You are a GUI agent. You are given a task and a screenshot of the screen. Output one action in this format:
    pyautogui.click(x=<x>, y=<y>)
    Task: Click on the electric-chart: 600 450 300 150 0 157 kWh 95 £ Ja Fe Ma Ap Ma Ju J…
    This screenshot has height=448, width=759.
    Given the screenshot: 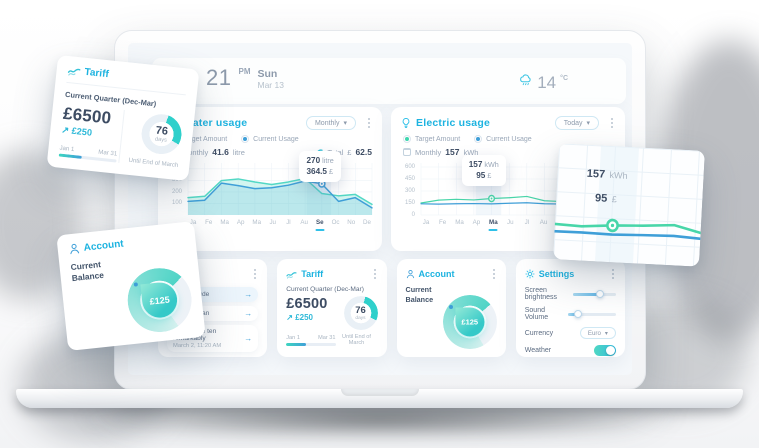 What is the action you would take?
    pyautogui.click(x=508, y=190)
    